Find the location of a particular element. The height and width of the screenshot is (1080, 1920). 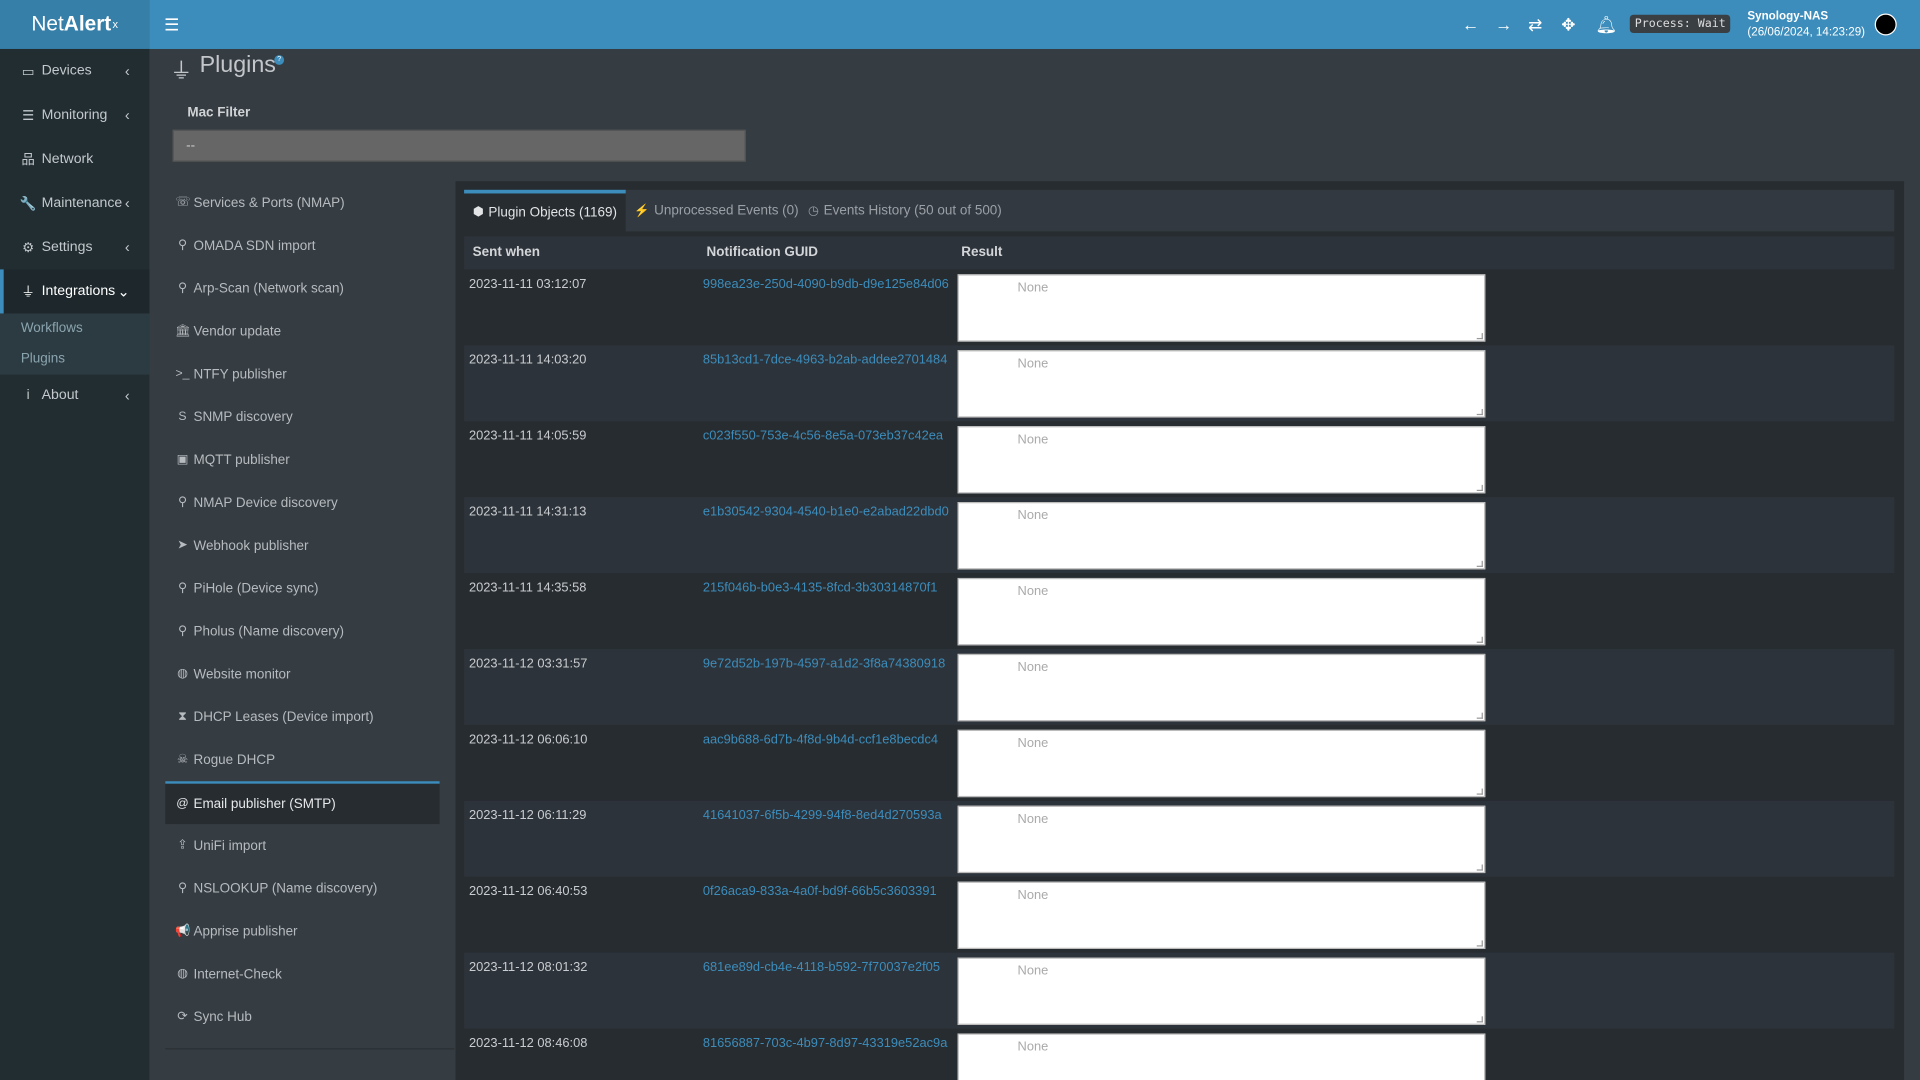

plugin-name: Vendor update is located at coordinates (237, 331).